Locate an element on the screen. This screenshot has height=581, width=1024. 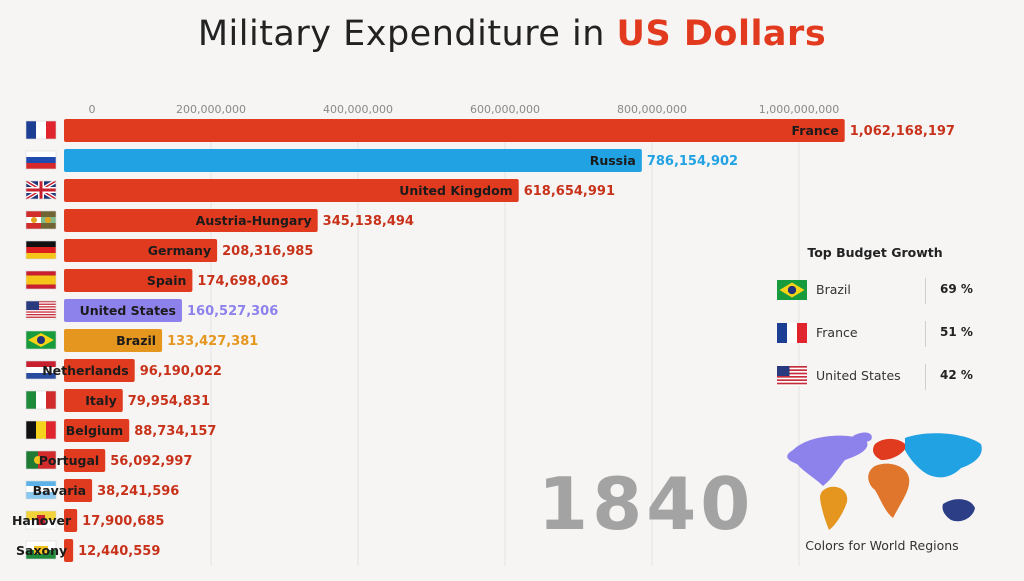
growth-row: Brazil 69 % is located at coordinates (875, 300).